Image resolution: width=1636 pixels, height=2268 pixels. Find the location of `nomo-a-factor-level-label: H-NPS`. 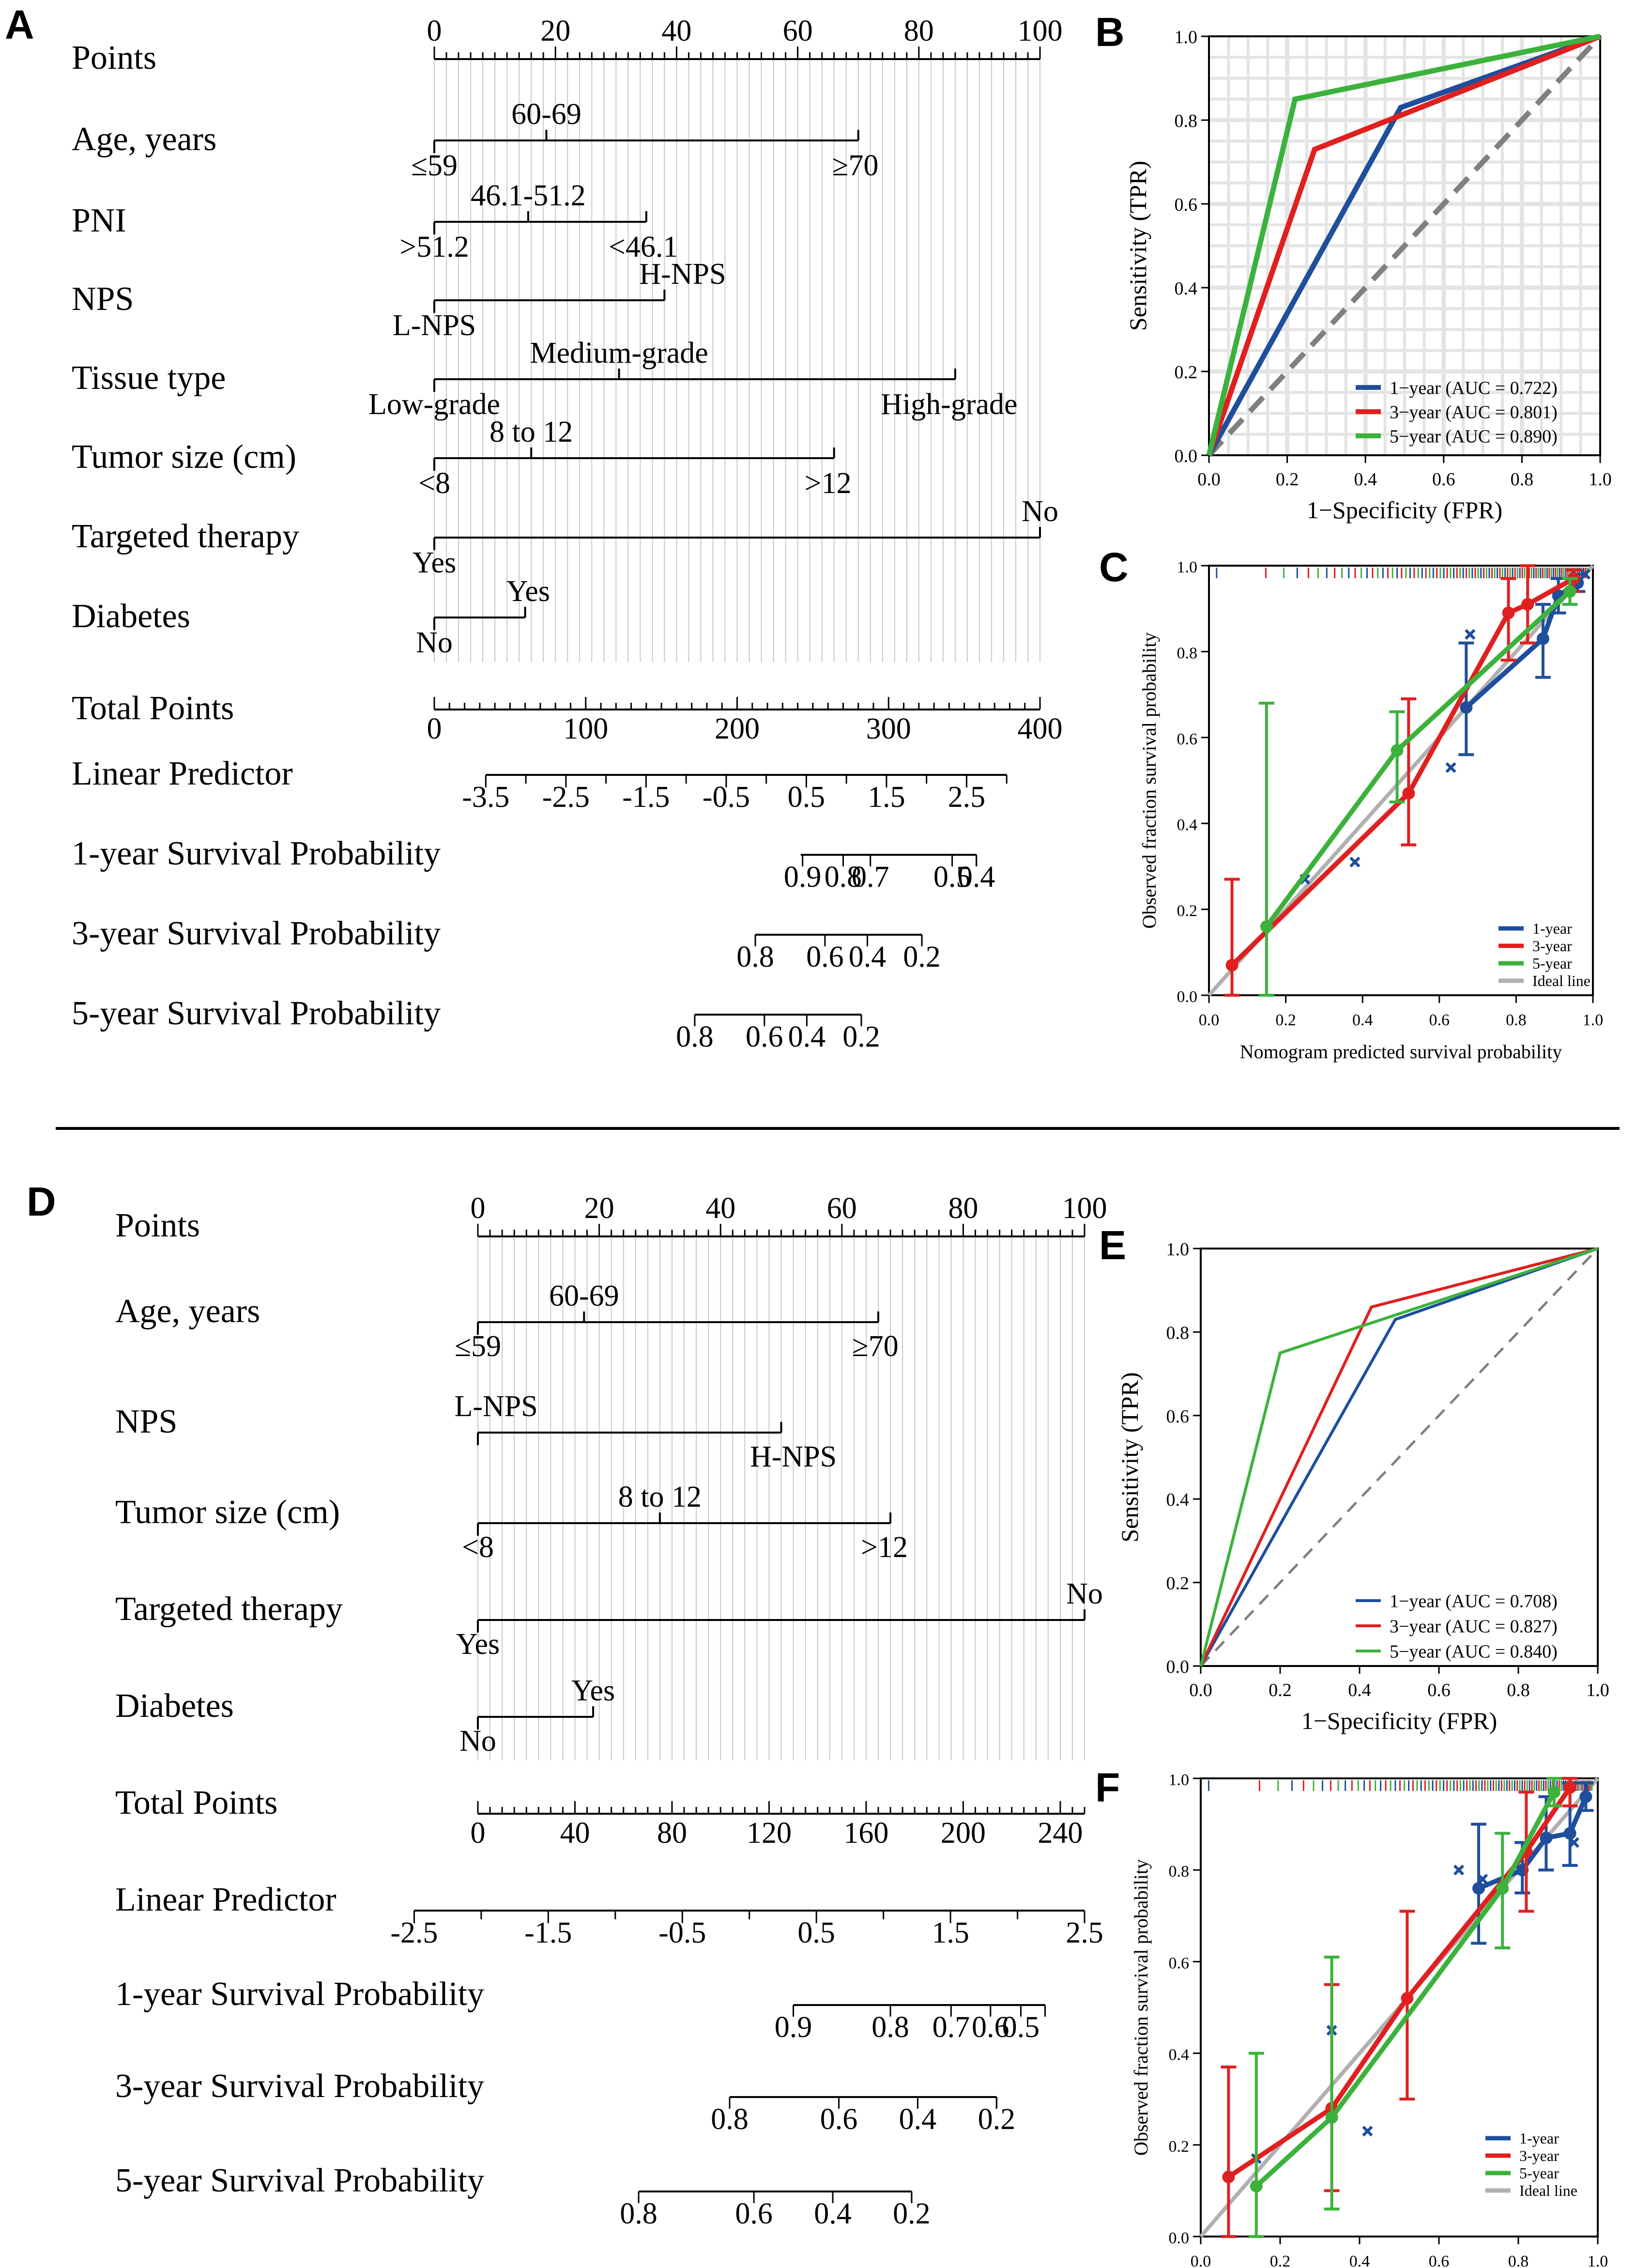

nomo-a-factor-level-label: H-NPS is located at coordinates (682, 274).